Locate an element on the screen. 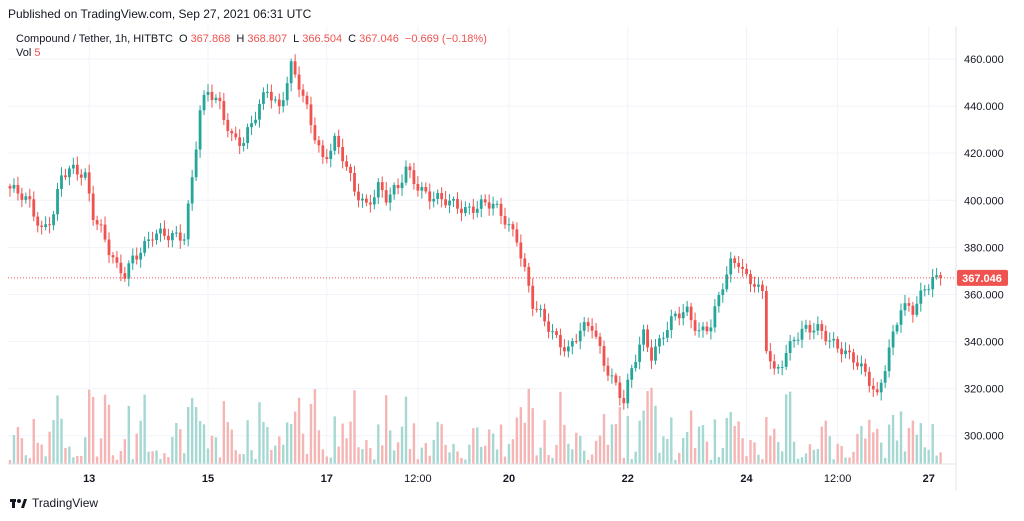 The height and width of the screenshot is (521, 1024). last-price-badge is located at coordinates (982, 277).